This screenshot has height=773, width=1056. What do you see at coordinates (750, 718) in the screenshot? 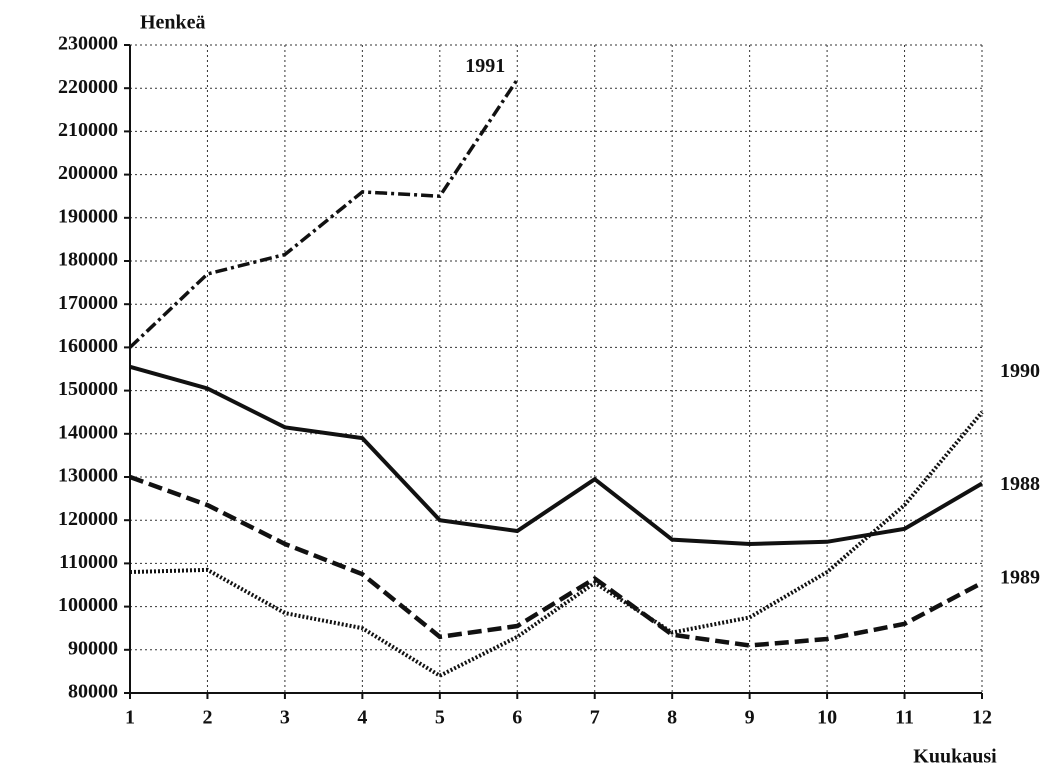
I see `x-tick-label: 9` at bounding box center [750, 718].